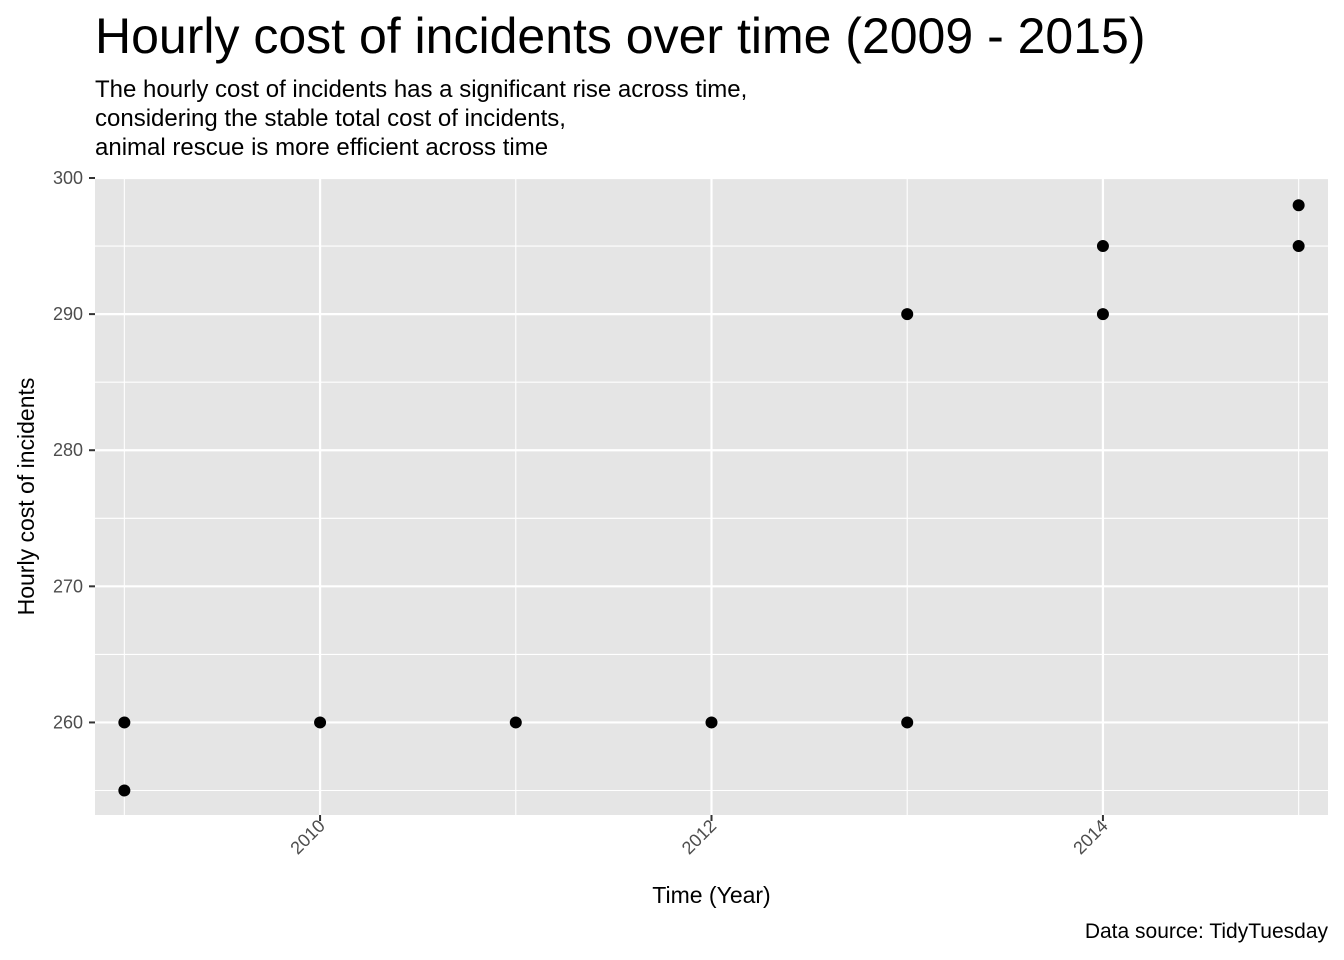 The image size is (1344, 960). I want to click on y-tick-label: 300, so click(68, 178).